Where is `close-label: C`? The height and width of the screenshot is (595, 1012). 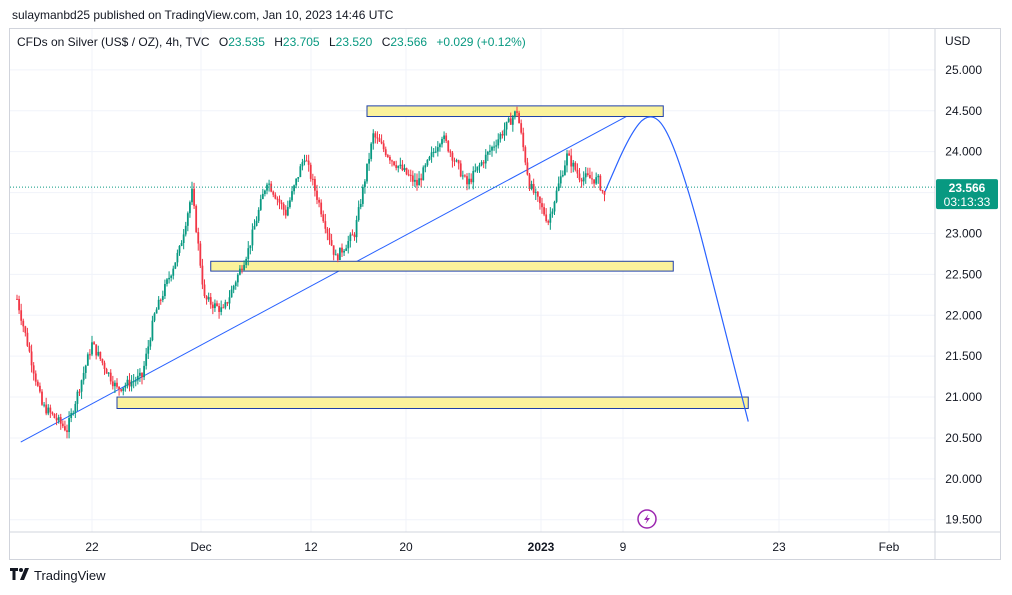
close-label: C is located at coordinates (386, 42).